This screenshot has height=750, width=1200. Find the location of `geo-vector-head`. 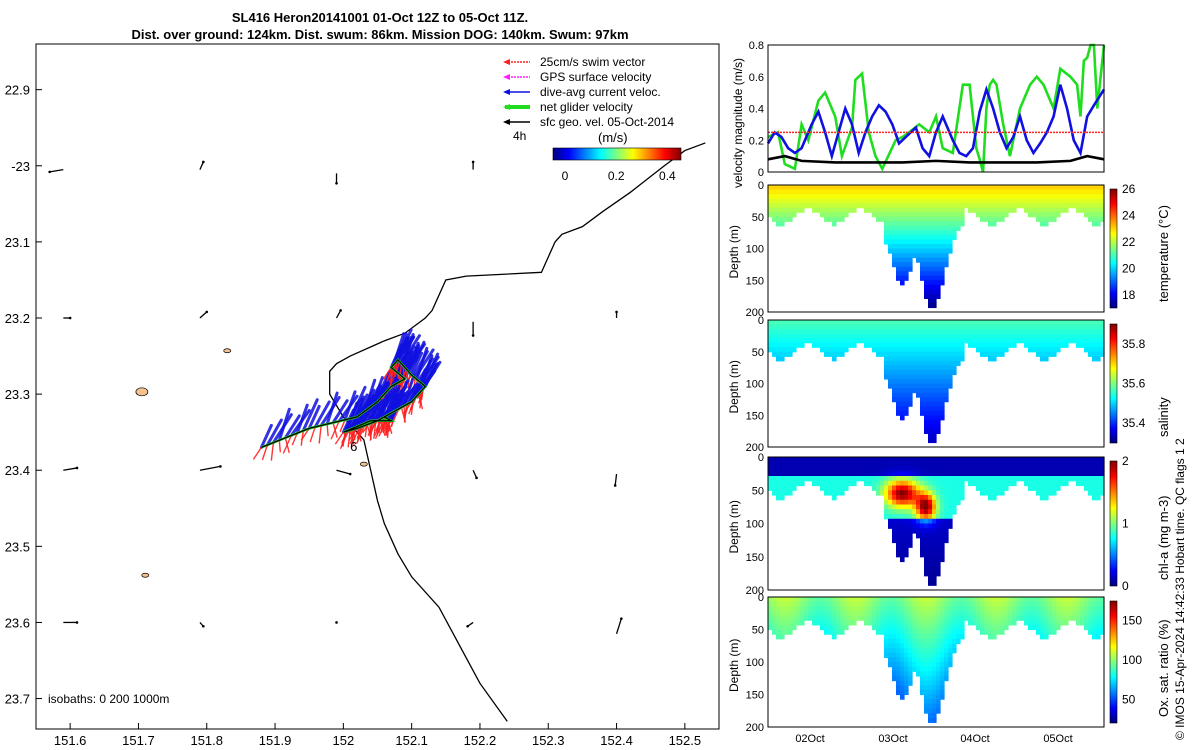

geo-vector-head is located at coordinates (473, 335).